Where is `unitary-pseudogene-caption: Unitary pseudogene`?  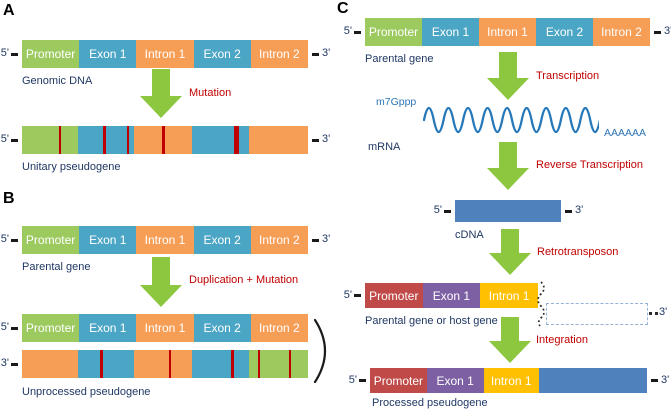
unitary-pseudogene-caption: Unitary pseudogene is located at coordinates (71, 167).